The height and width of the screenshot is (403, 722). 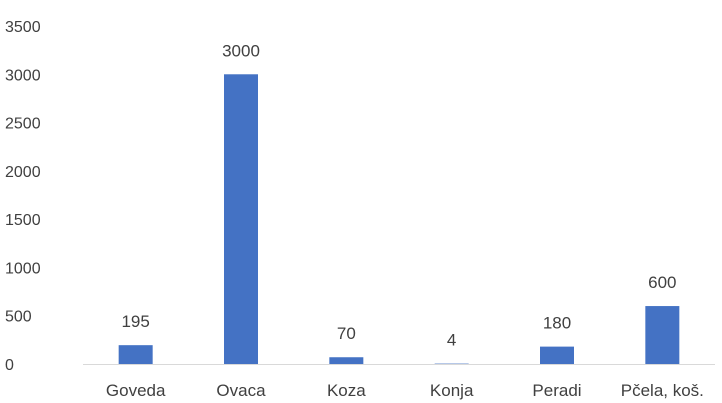 I want to click on x-category-label: Pčela, koš., so click(x=662, y=390).